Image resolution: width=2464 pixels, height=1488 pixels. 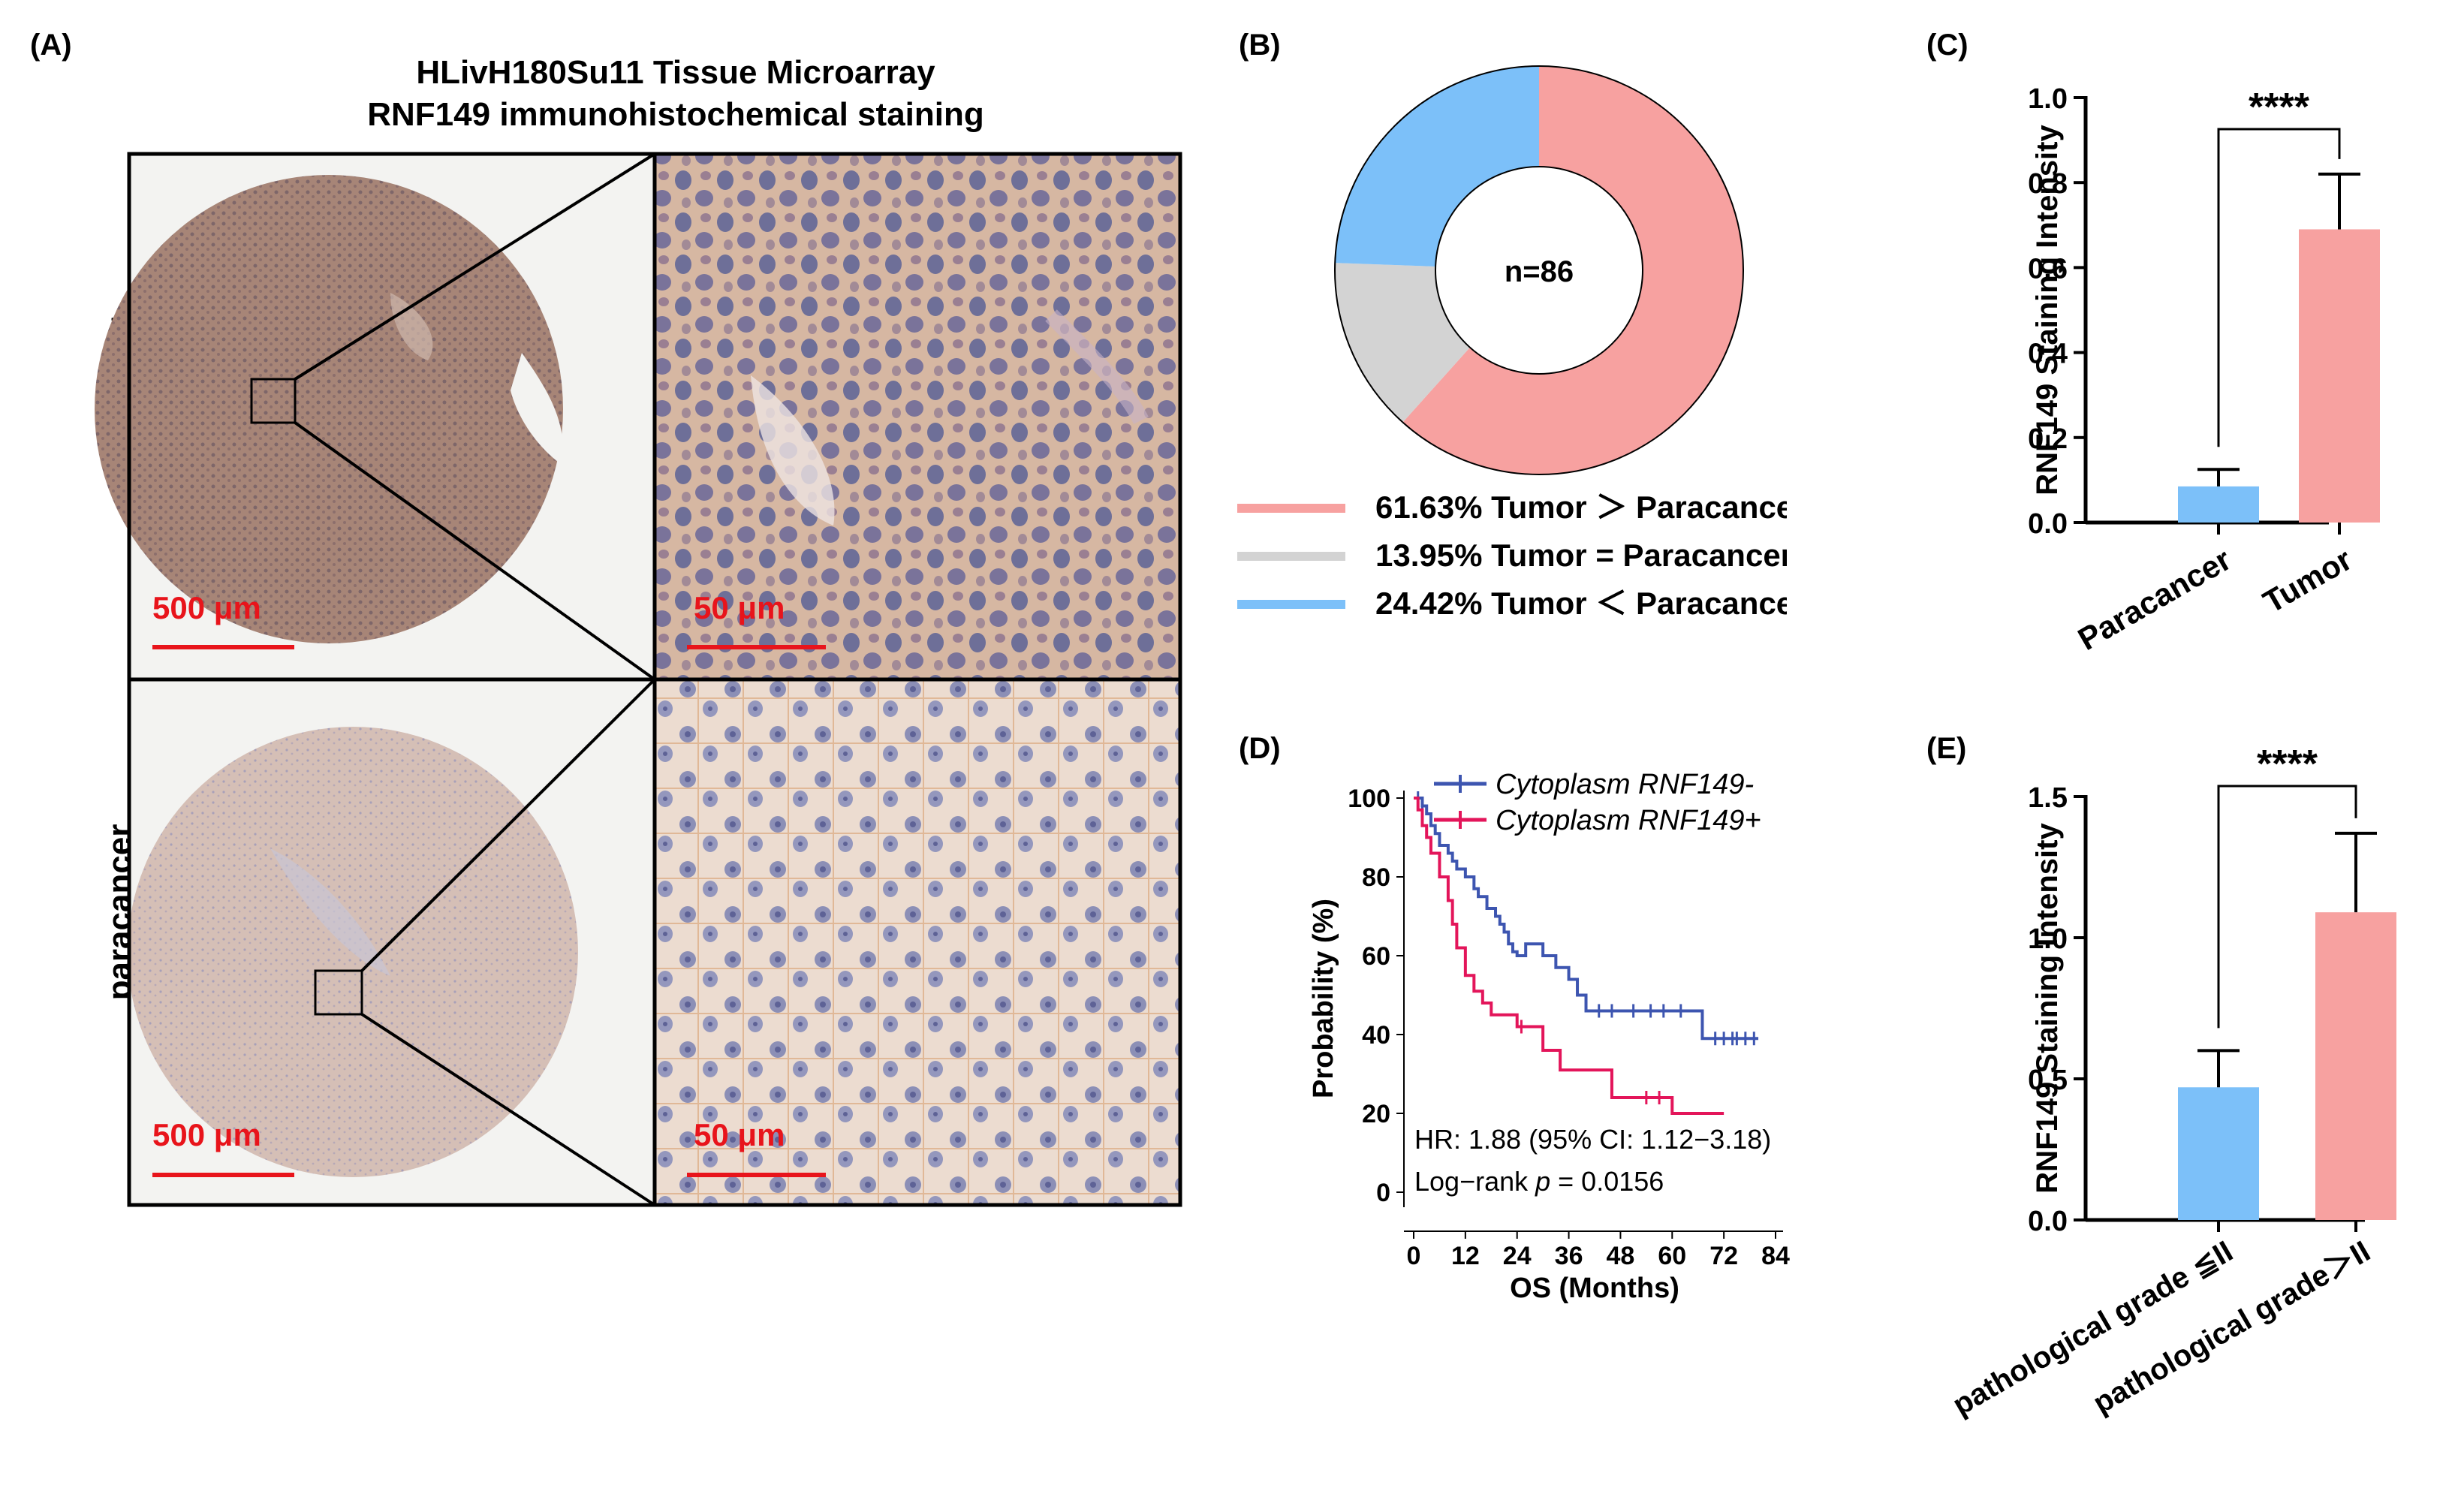 What do you see at coordinates (1581, 507) in the screenshot?
I see `legend-label: 61.63% Tumor ＞ Paracancer` at bounding box center [1581, 507].